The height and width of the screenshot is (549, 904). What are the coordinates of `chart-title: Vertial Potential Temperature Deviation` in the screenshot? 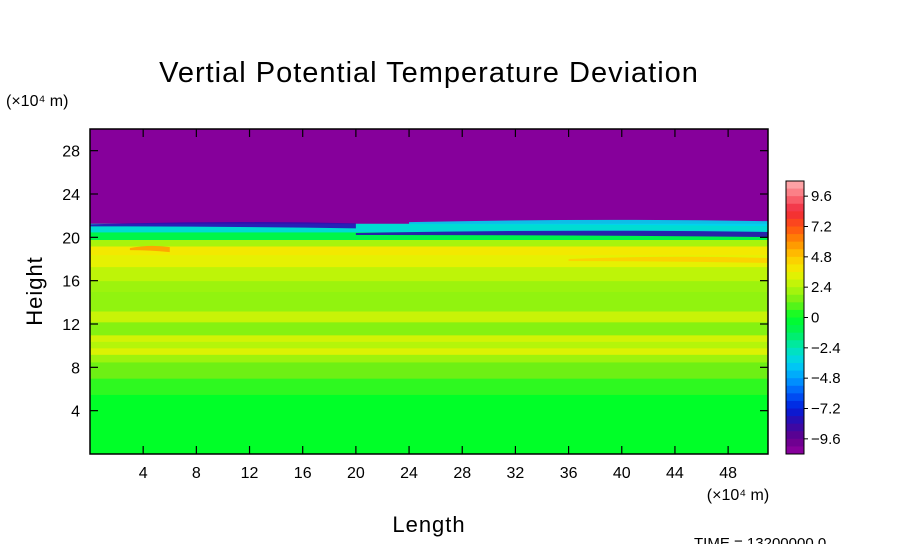 It's located at (429, 73).